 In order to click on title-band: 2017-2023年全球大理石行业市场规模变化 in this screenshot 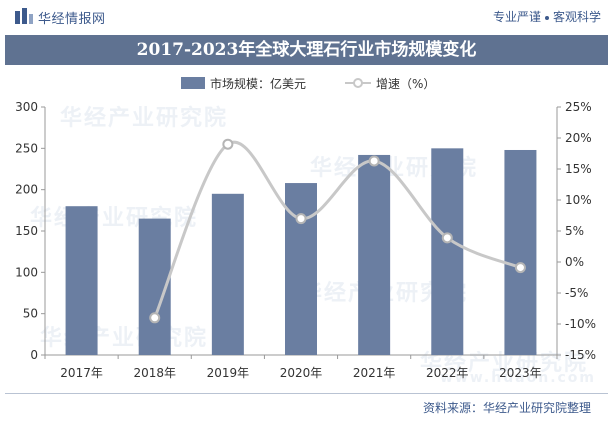, I will do `click(306, 50)`.